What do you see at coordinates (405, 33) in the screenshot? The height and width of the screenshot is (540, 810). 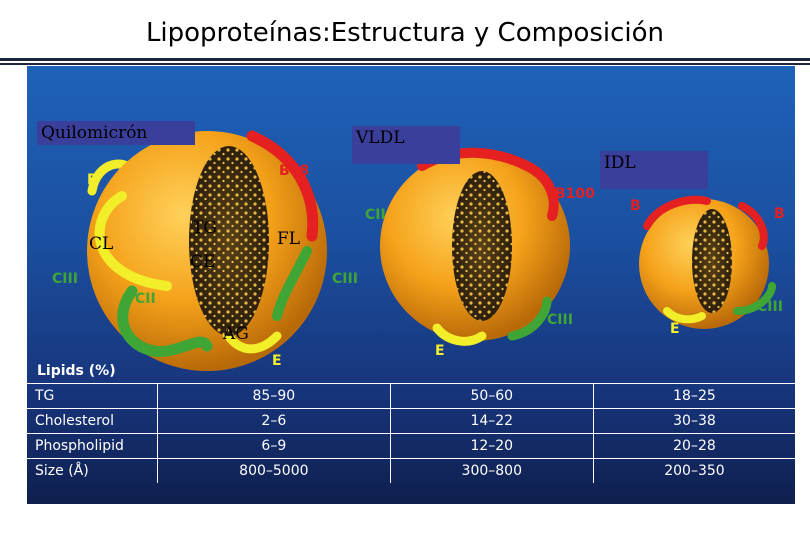 I see `page-title: Lipoproteínas:Estructura y Composición` at bounding box center [405, 33].